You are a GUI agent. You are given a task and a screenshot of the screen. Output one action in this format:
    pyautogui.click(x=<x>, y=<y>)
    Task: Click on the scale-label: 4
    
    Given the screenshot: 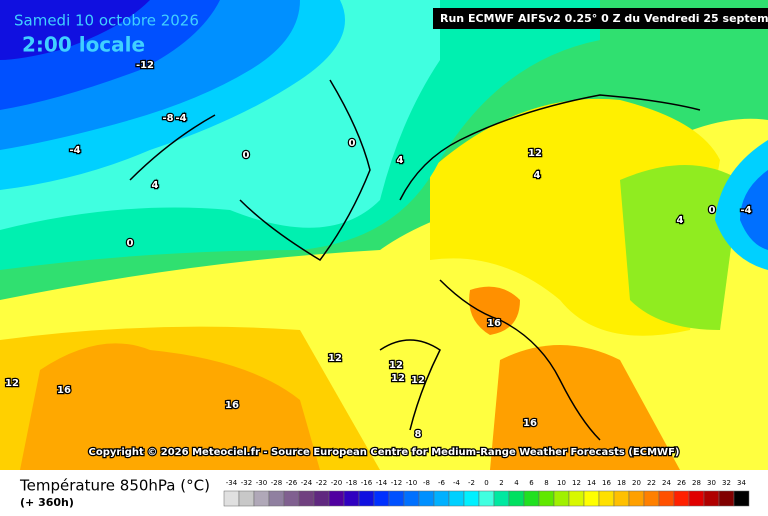 What is the action you would take?
    pyautogui.click(x=516, y=483)
    